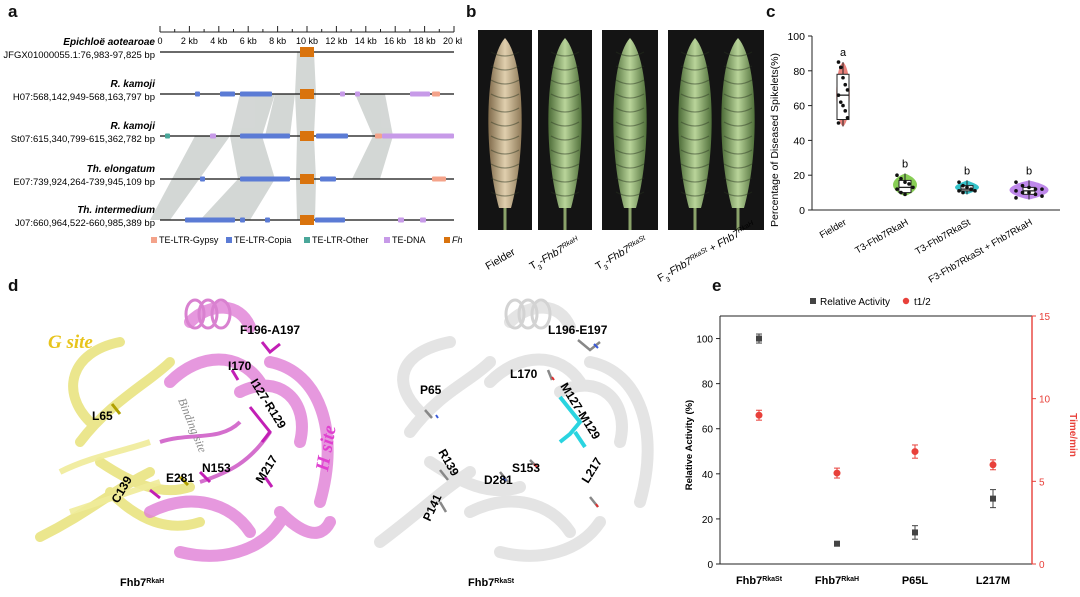 The height and width of the screenshot is (597, 1080). What do you see at coordinates (366, 41) in the screenshot?
I see `ruler-label: 14 kb` at bounding box center [366, 41].